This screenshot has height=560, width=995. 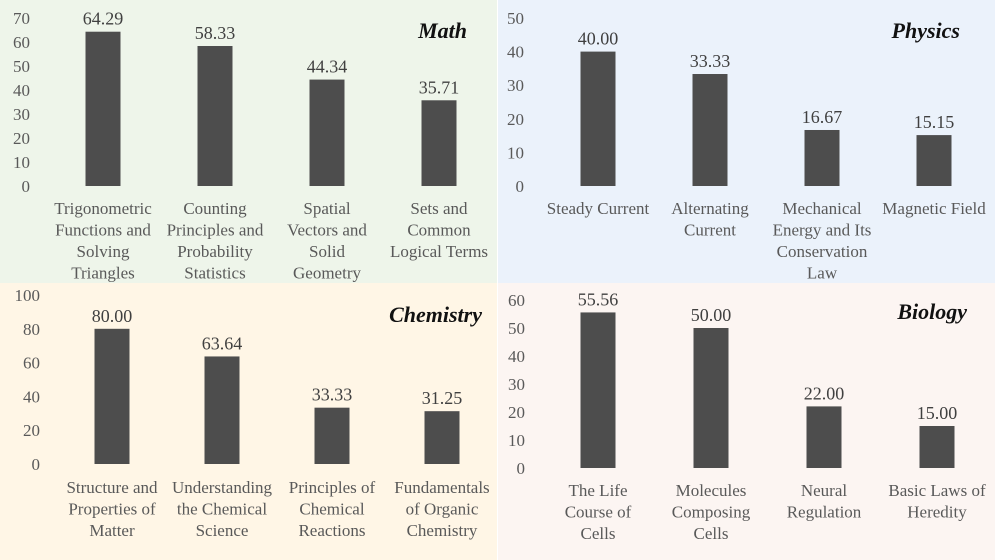 I want to click on physics-ytick-label: 20, so click(x=515, y=119).